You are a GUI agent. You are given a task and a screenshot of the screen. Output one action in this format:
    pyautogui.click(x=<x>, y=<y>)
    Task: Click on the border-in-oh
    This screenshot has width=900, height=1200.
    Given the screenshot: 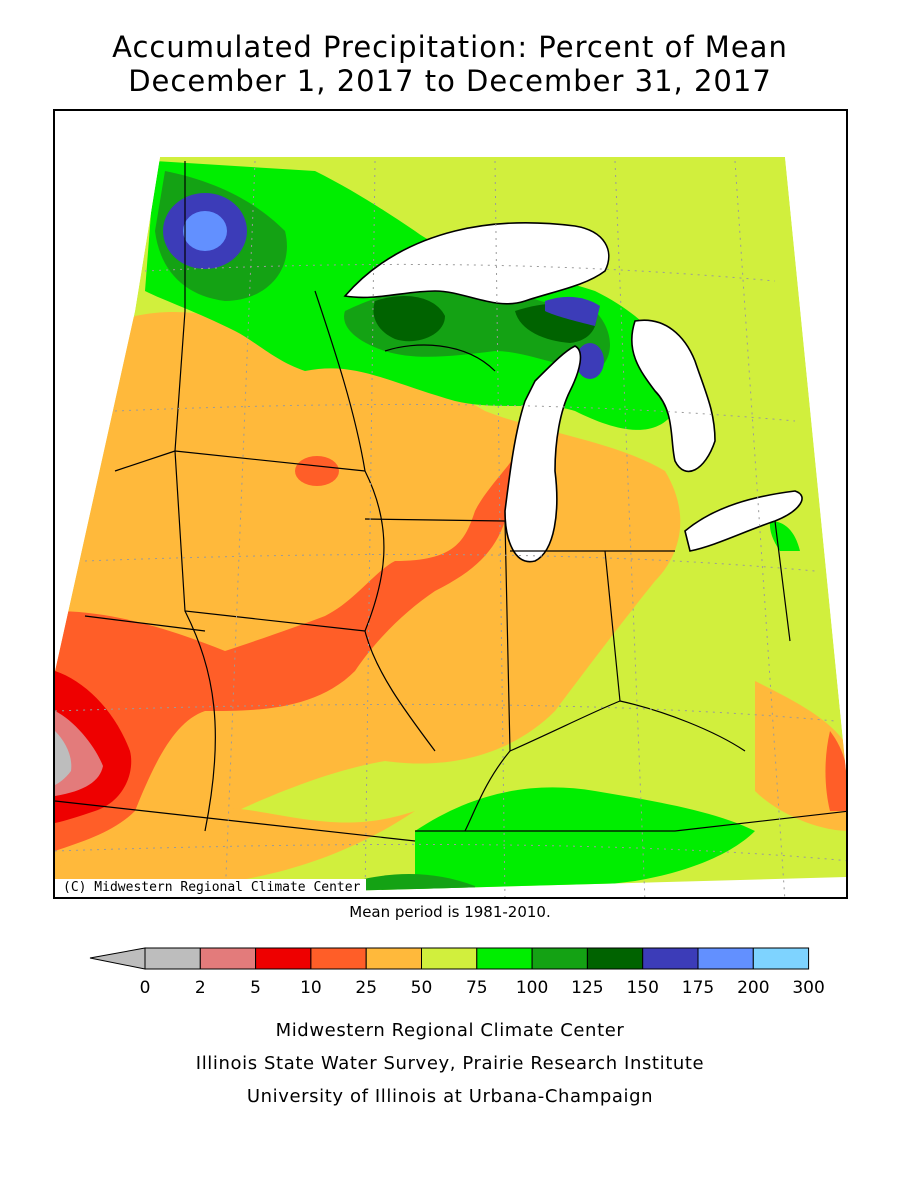 What is the action you would take?
    pyautogui.click(x=612, y=626)
    